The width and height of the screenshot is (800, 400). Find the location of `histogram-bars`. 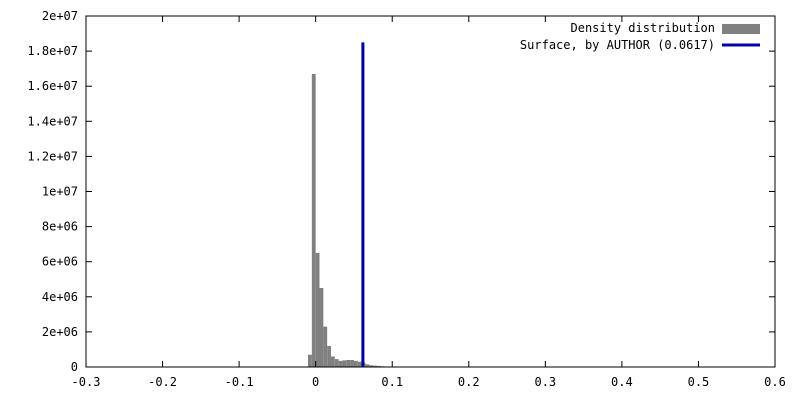

histogram-bars is located at coordinates (346, 220).